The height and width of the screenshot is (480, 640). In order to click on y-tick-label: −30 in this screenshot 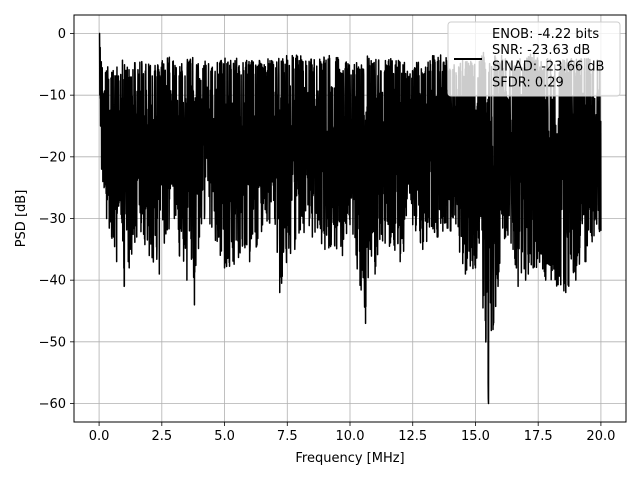, I will do `click(52, 219)`.